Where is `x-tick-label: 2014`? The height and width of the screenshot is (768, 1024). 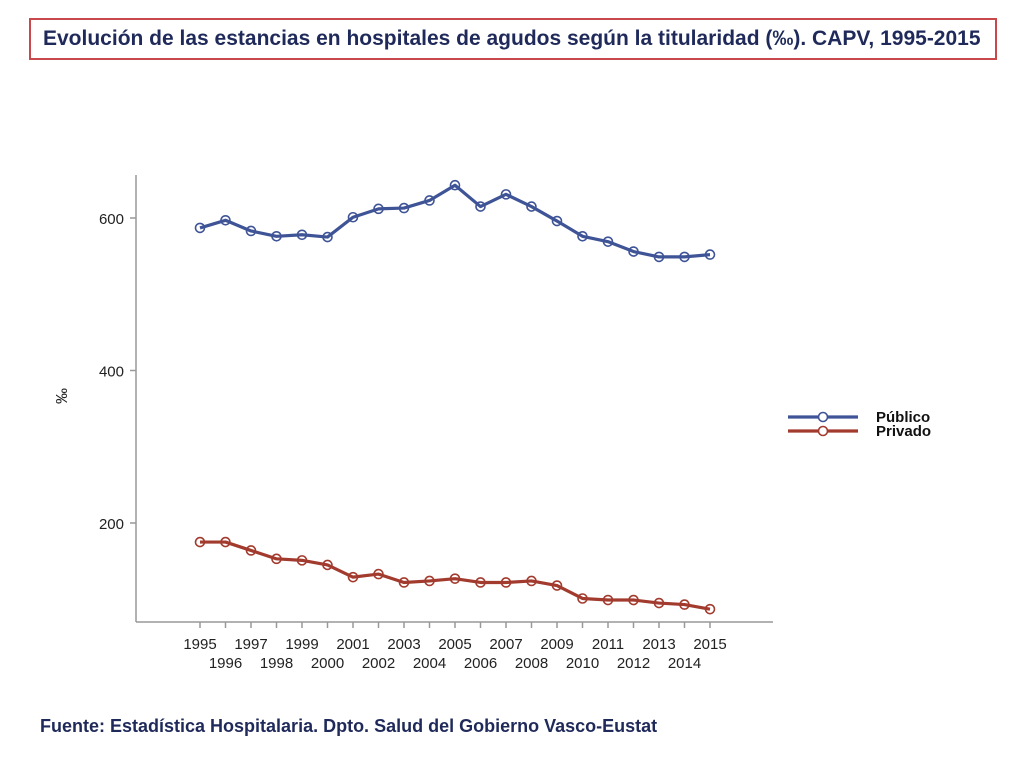 x-tick-label: 2014 is located at coordinates (684, 663).